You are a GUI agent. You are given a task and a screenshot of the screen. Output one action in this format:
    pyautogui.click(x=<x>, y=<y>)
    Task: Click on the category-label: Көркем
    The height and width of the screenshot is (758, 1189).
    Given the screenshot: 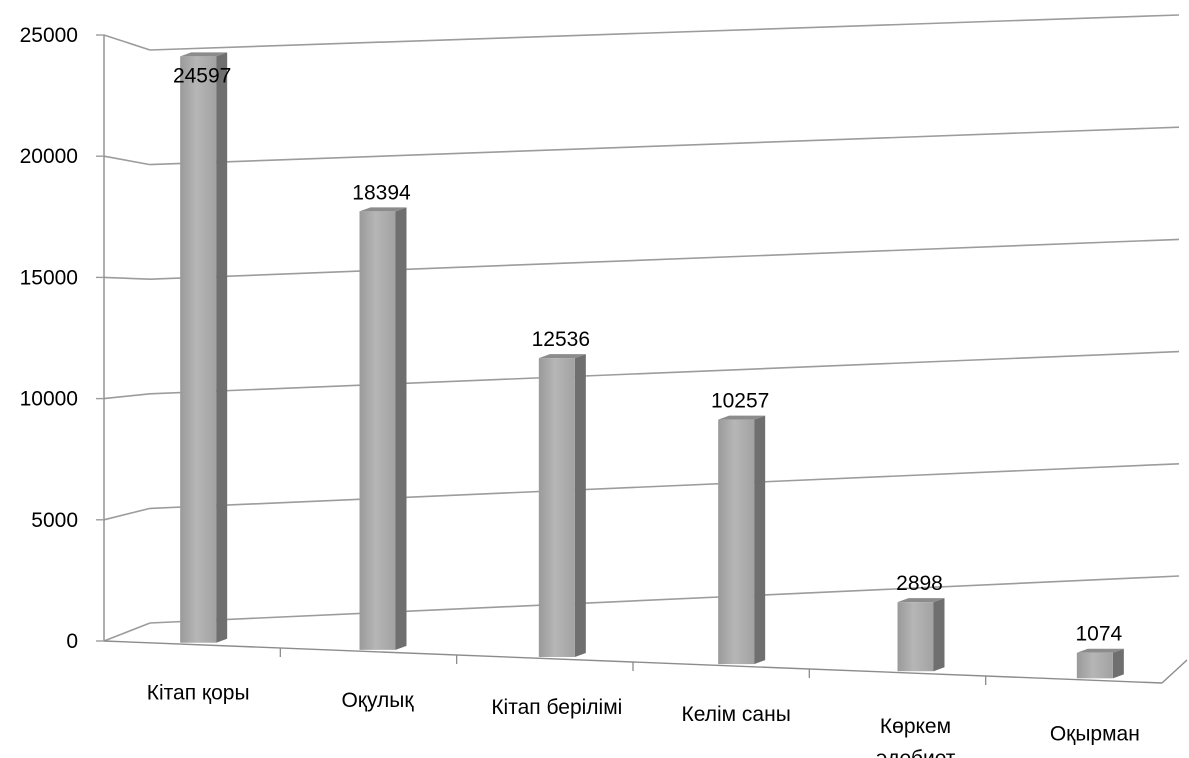 What is the action you would take?
    pyautogui.click(x=915, y=726)
    